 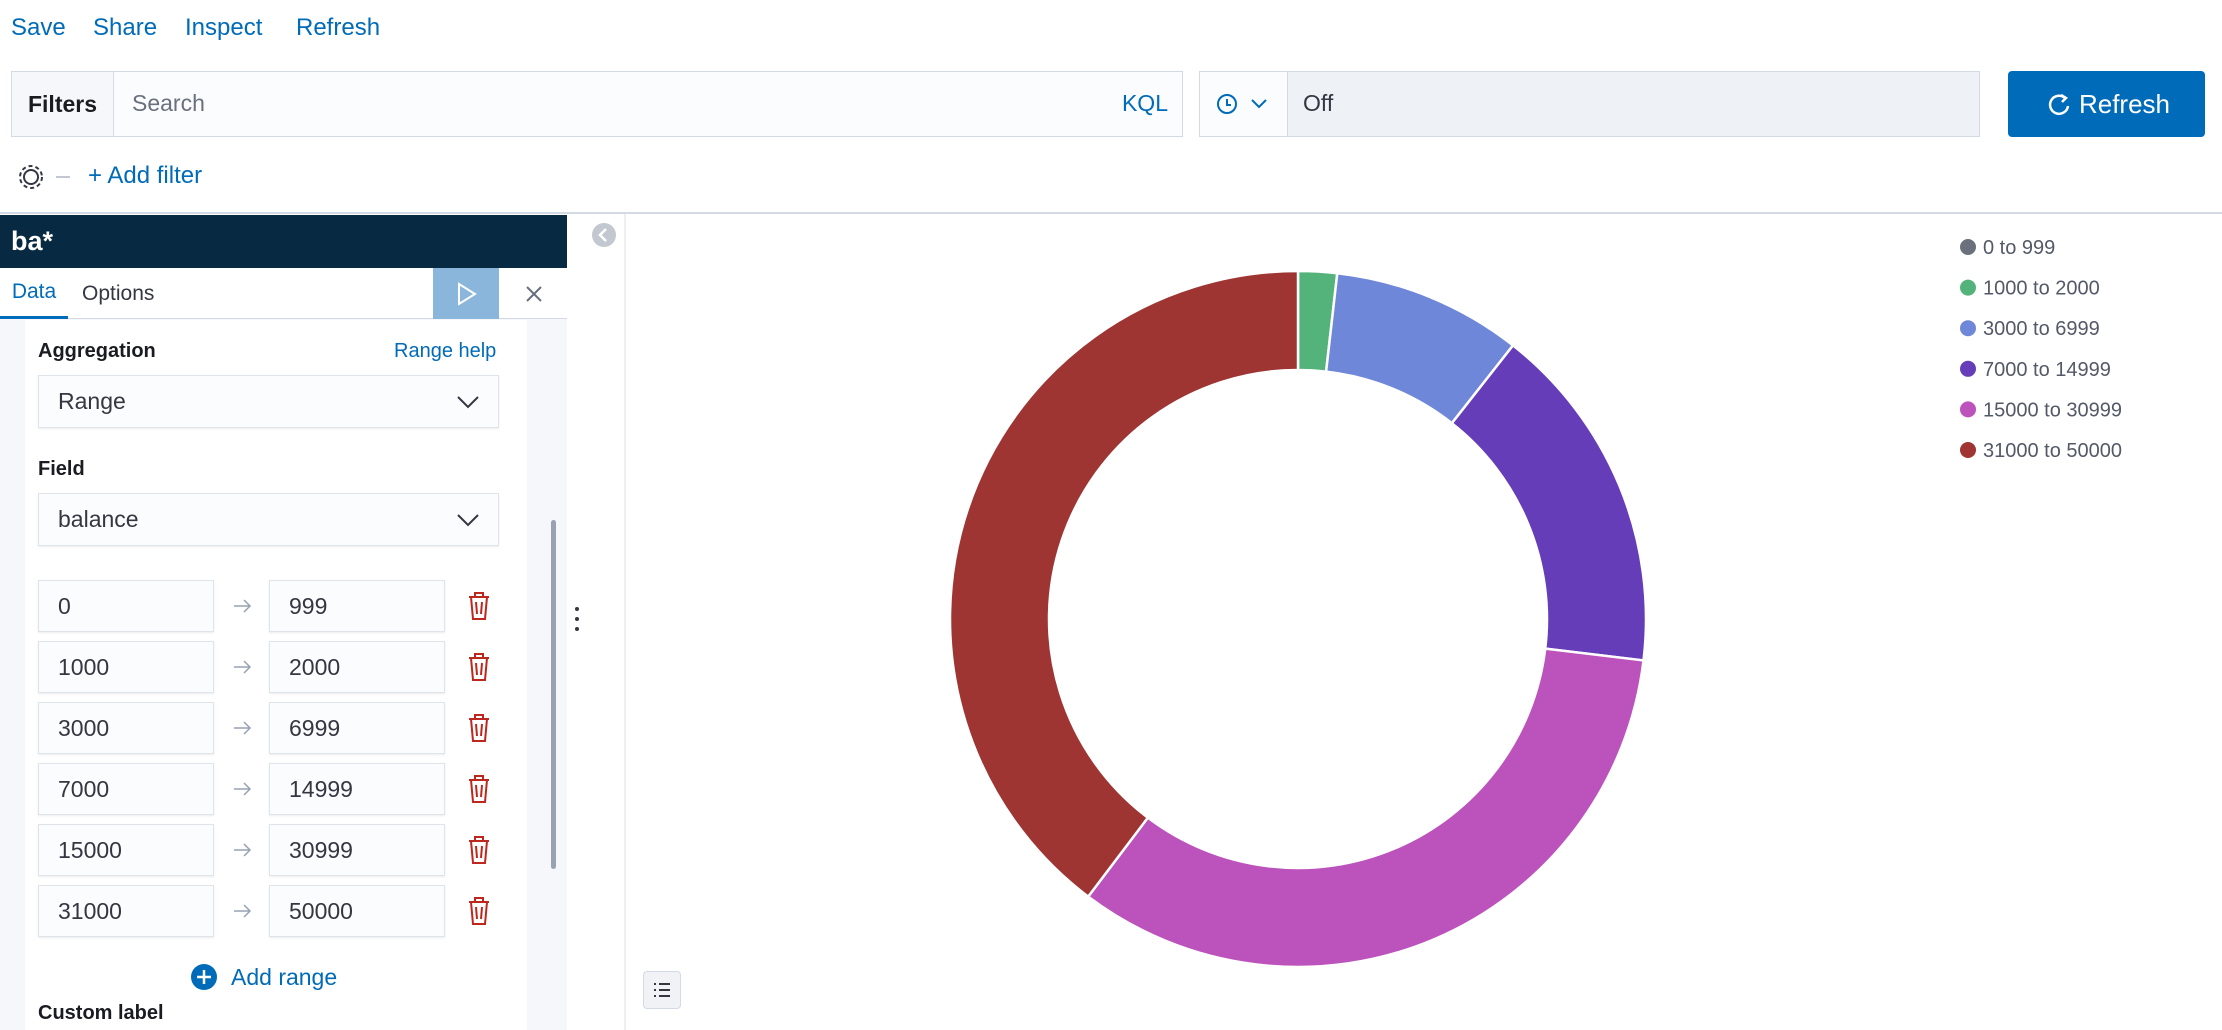 I want to click on tab-options: Options, so click(x=118, y=293).